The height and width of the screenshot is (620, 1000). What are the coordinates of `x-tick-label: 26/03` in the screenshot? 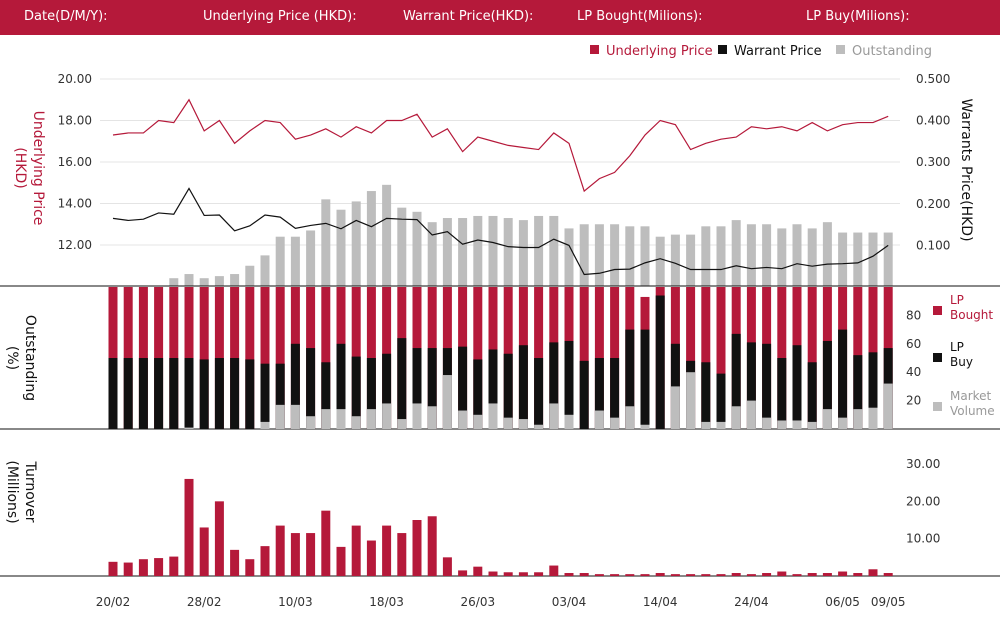 It's located at (478, 602).